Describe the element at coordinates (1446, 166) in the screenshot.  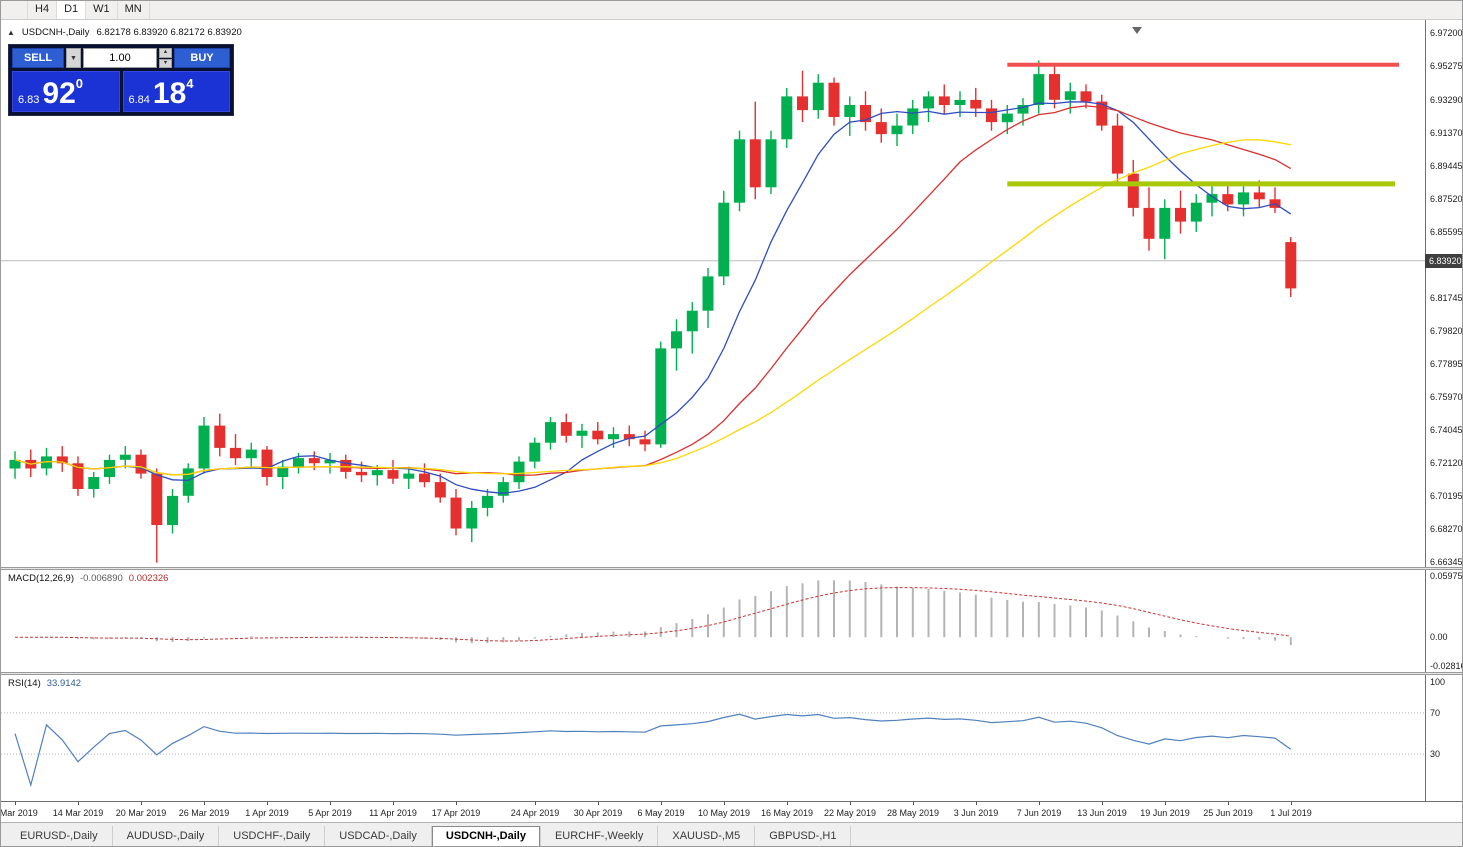
I see `price-tick-label: 6.89445` at that location.